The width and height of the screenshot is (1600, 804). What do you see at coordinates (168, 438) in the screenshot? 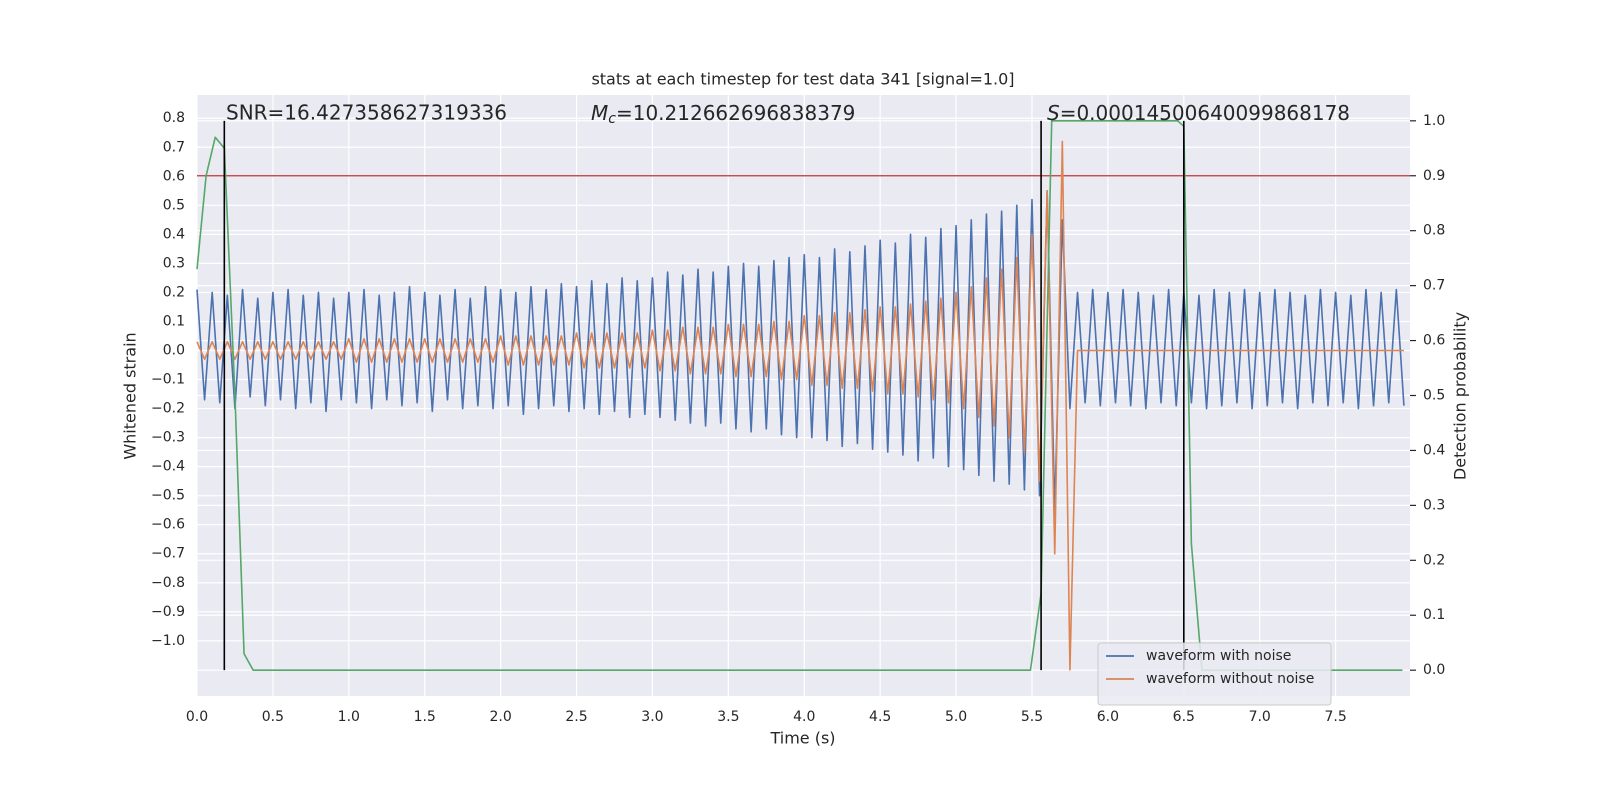
I see `y-tick-label: −0.3` at bounding box center [168, 438].